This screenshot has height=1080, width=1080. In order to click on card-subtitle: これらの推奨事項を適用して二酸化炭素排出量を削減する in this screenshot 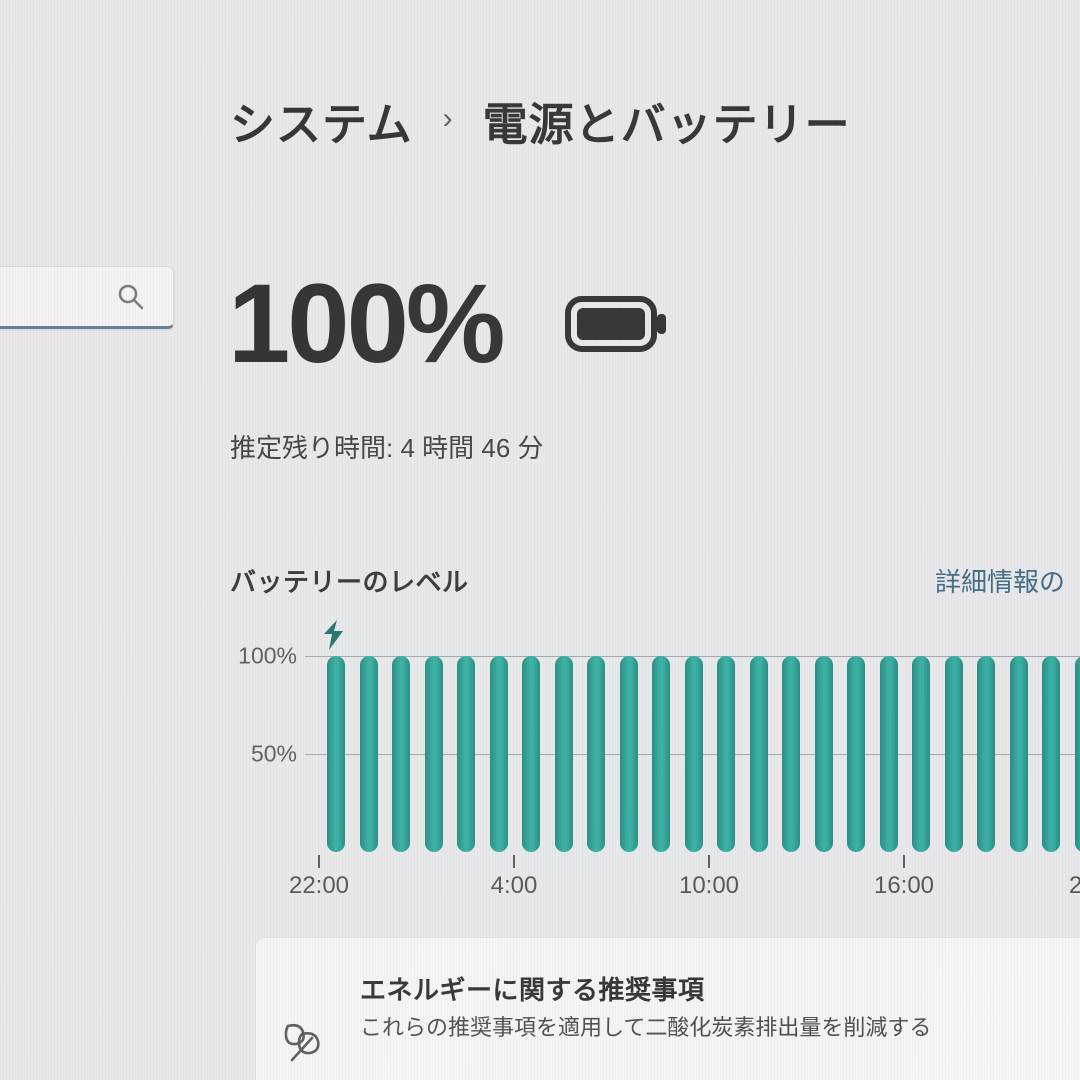, I will do `click(646, 1027)`.